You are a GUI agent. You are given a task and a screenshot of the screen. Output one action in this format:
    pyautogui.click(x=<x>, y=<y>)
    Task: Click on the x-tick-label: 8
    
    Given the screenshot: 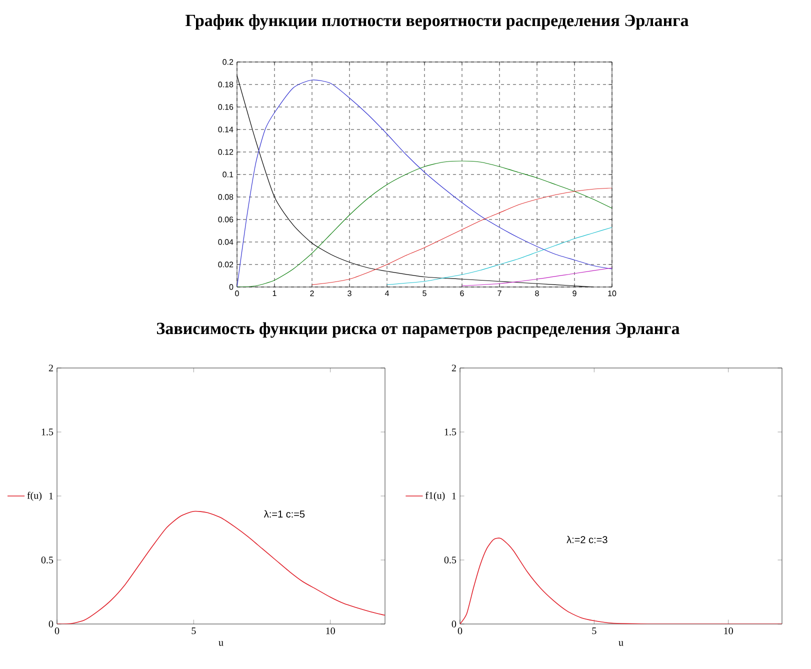 What is the action you would take?
    pyautogui.click(x=537, y=293)
    